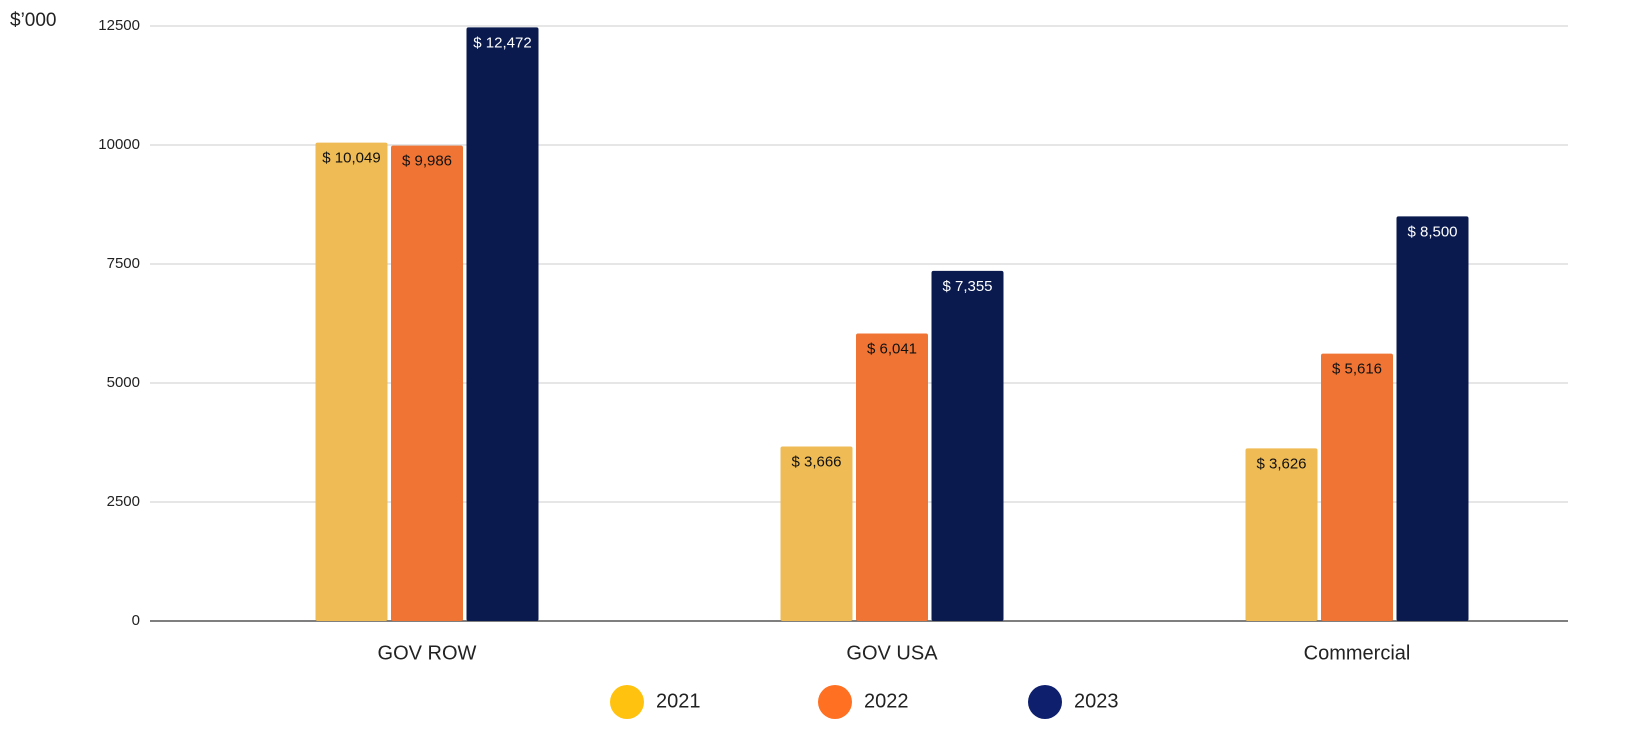  Describe the element at coordinates (967, 286) in the screenshot. I see `value-label: $ 7,355` at that location.